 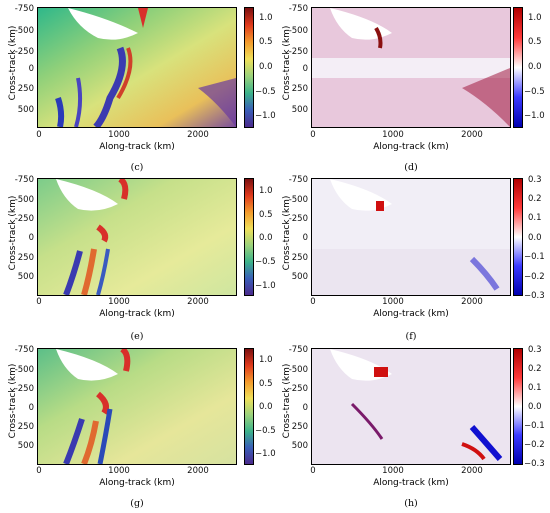 I want to click on panel-caption: (h), so click(x=411, y=503).